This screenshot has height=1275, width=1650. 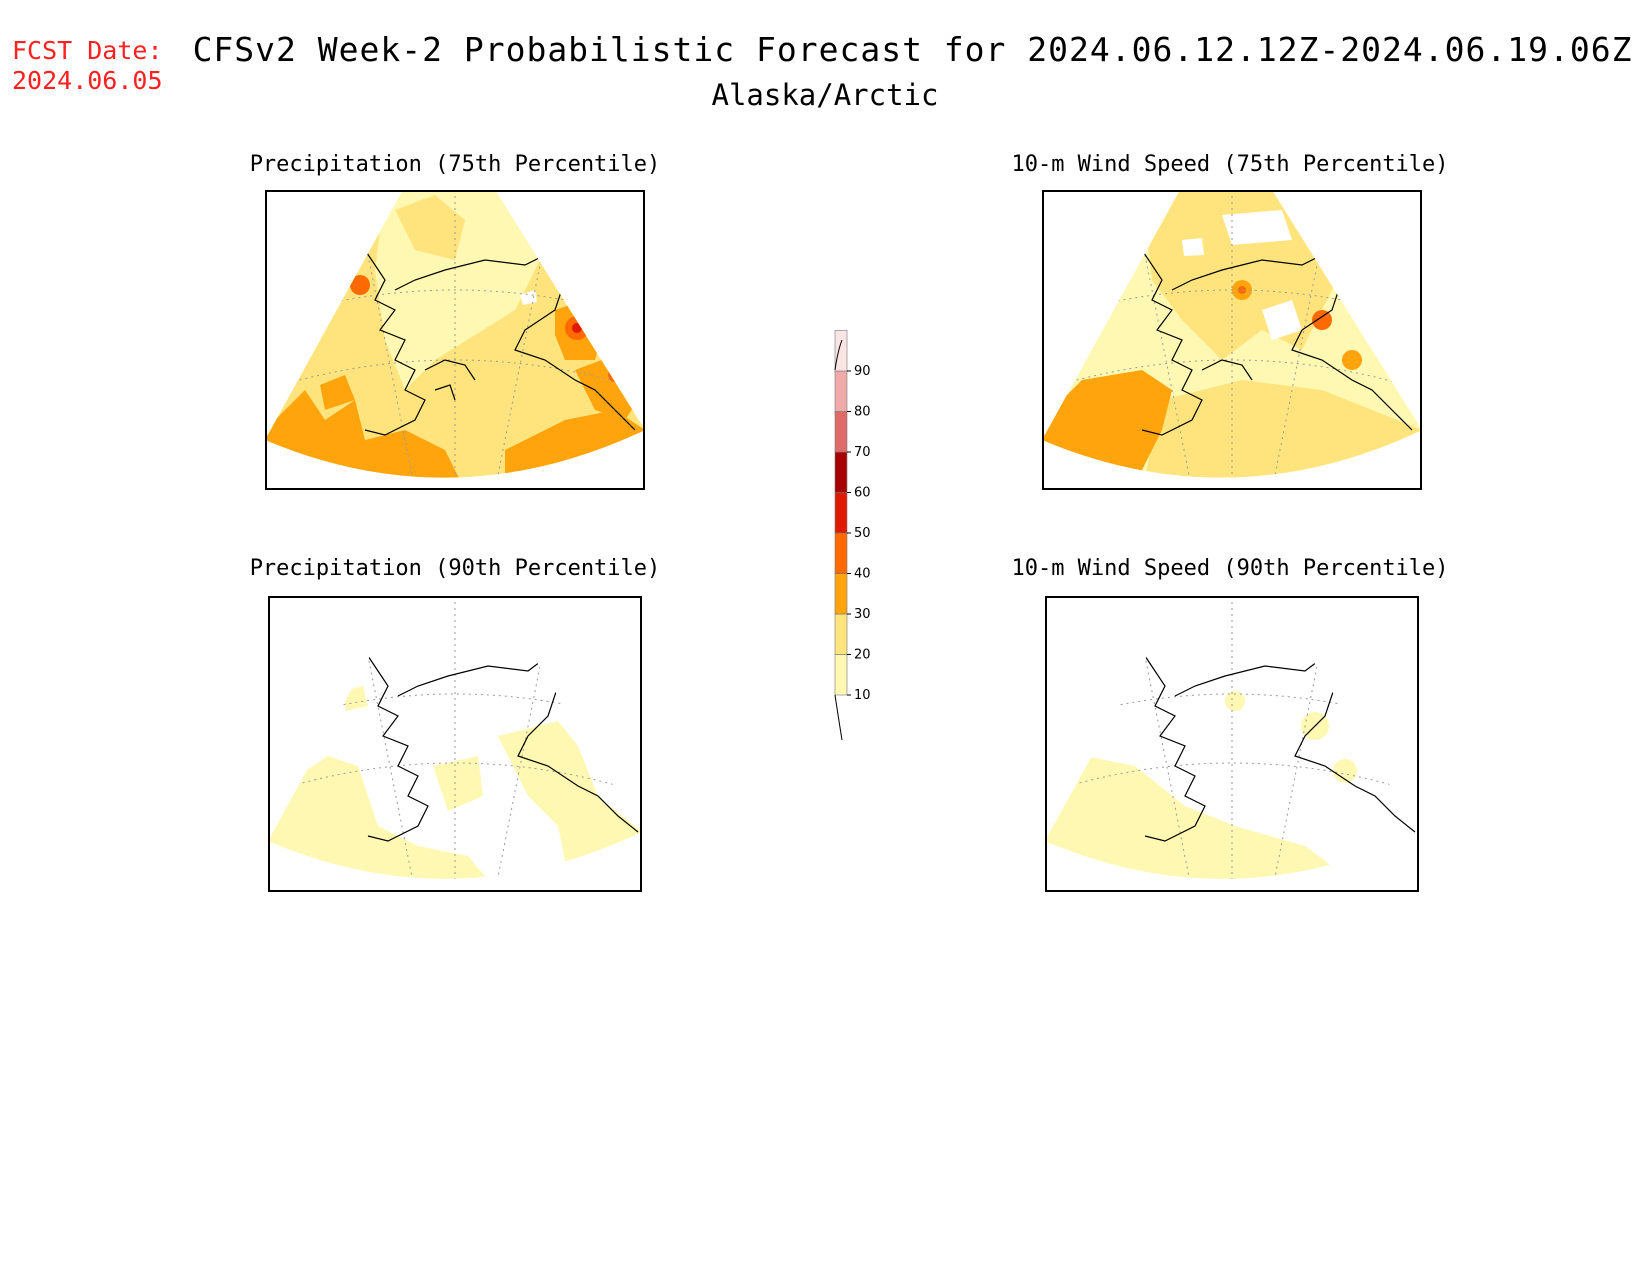 I want to click on panel-title-precip-90: Precipitation (90th Percentile), so click(x=455, y=568).